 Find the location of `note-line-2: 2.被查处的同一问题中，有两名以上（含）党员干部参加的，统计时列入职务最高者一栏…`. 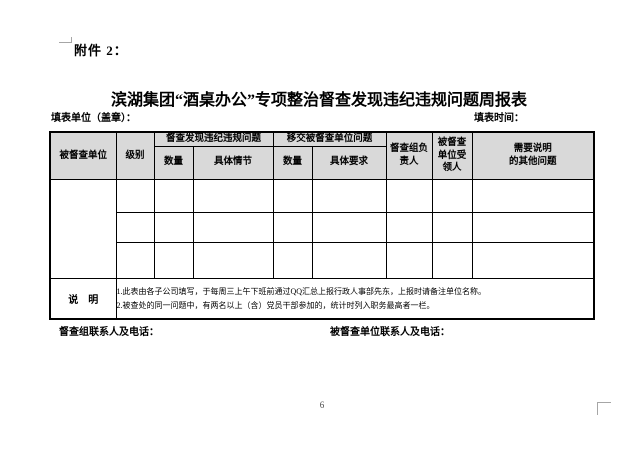

note-line-2: 2.被查处的同一问题中，有两名以上（含）党员干部参加的，统计时列入职务最高者一栏… is located at coordinates (275, 305).